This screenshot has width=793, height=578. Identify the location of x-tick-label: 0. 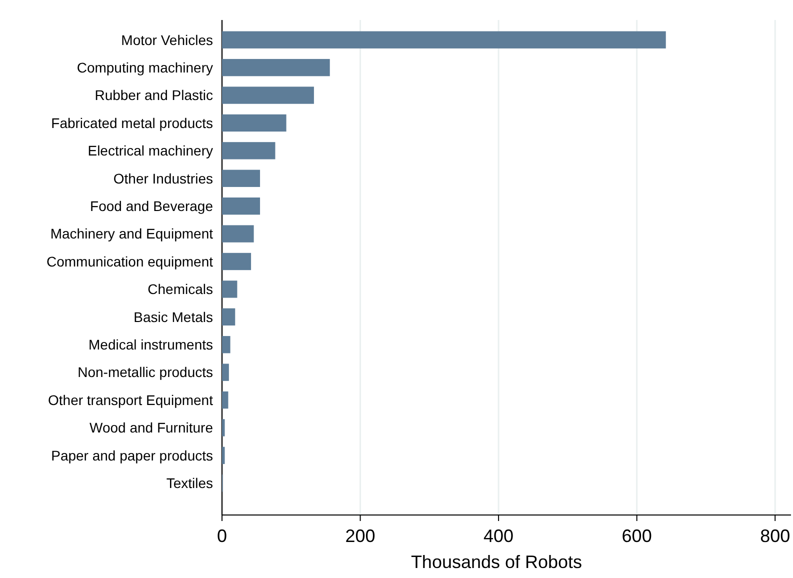
(222, 536).